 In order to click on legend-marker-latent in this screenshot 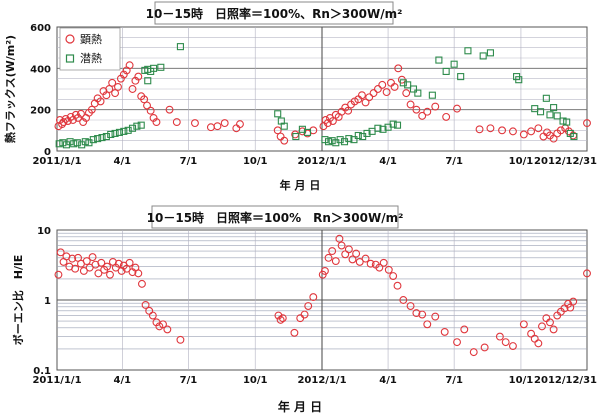, I will do `click(70, 58)`.